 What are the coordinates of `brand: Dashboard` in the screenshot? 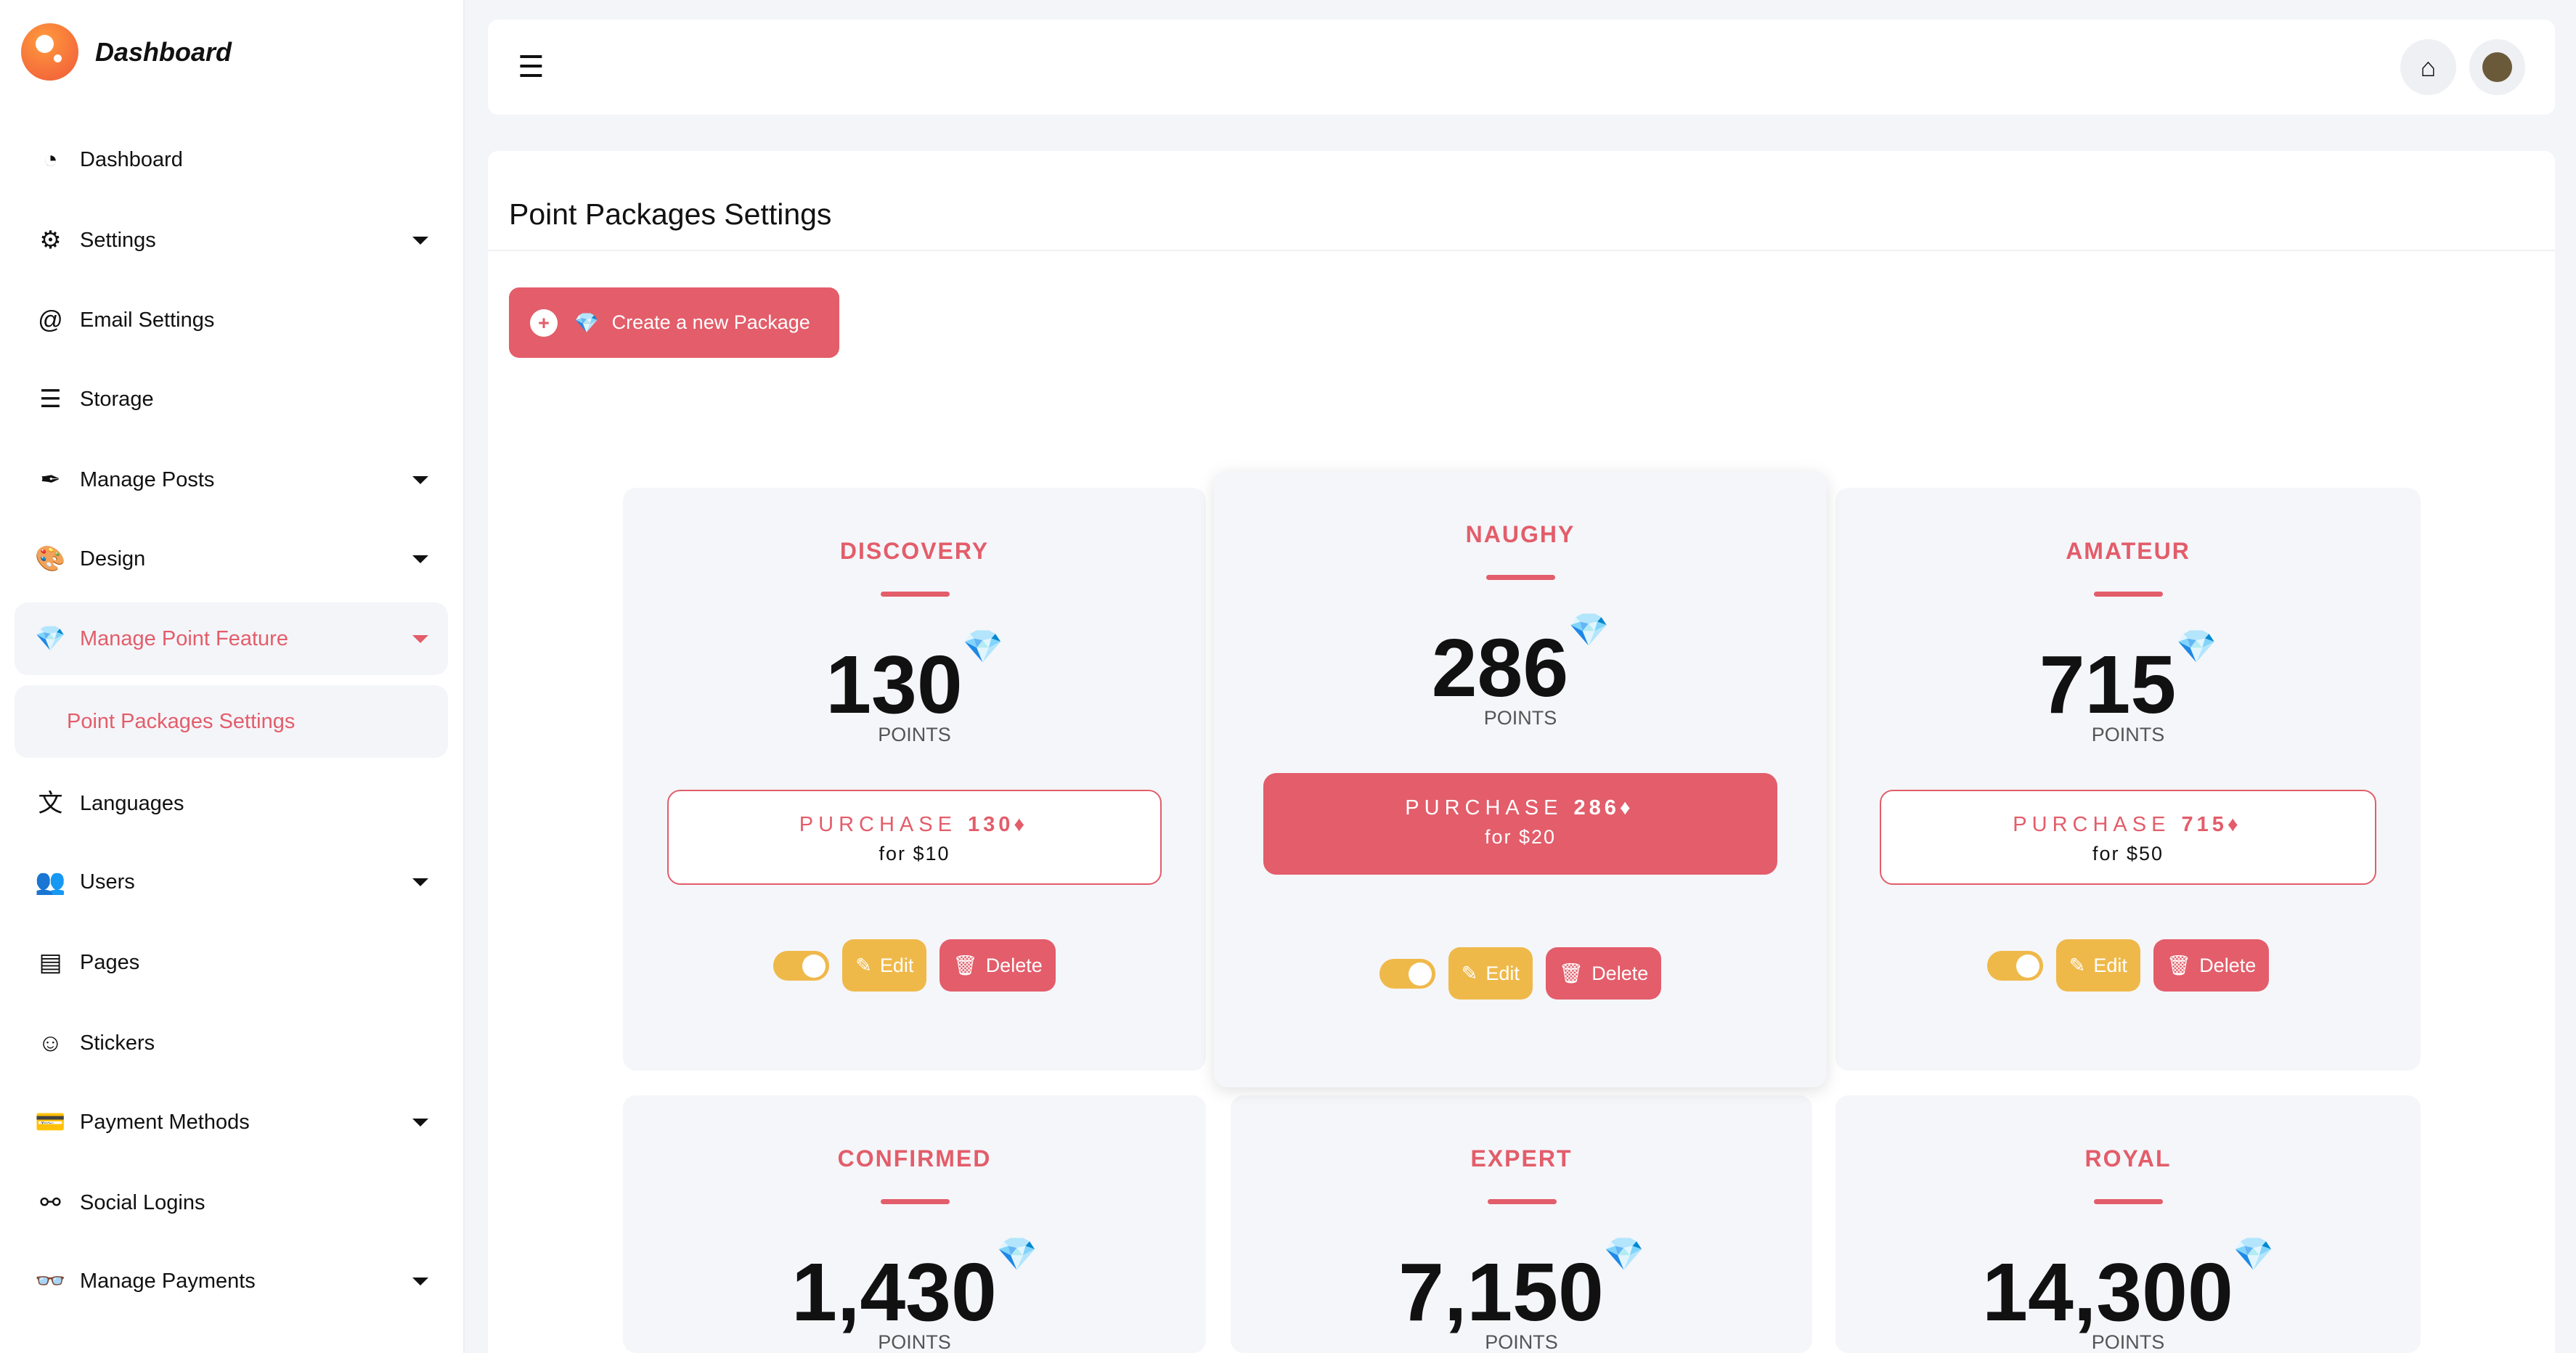 It's located at (126, 52).